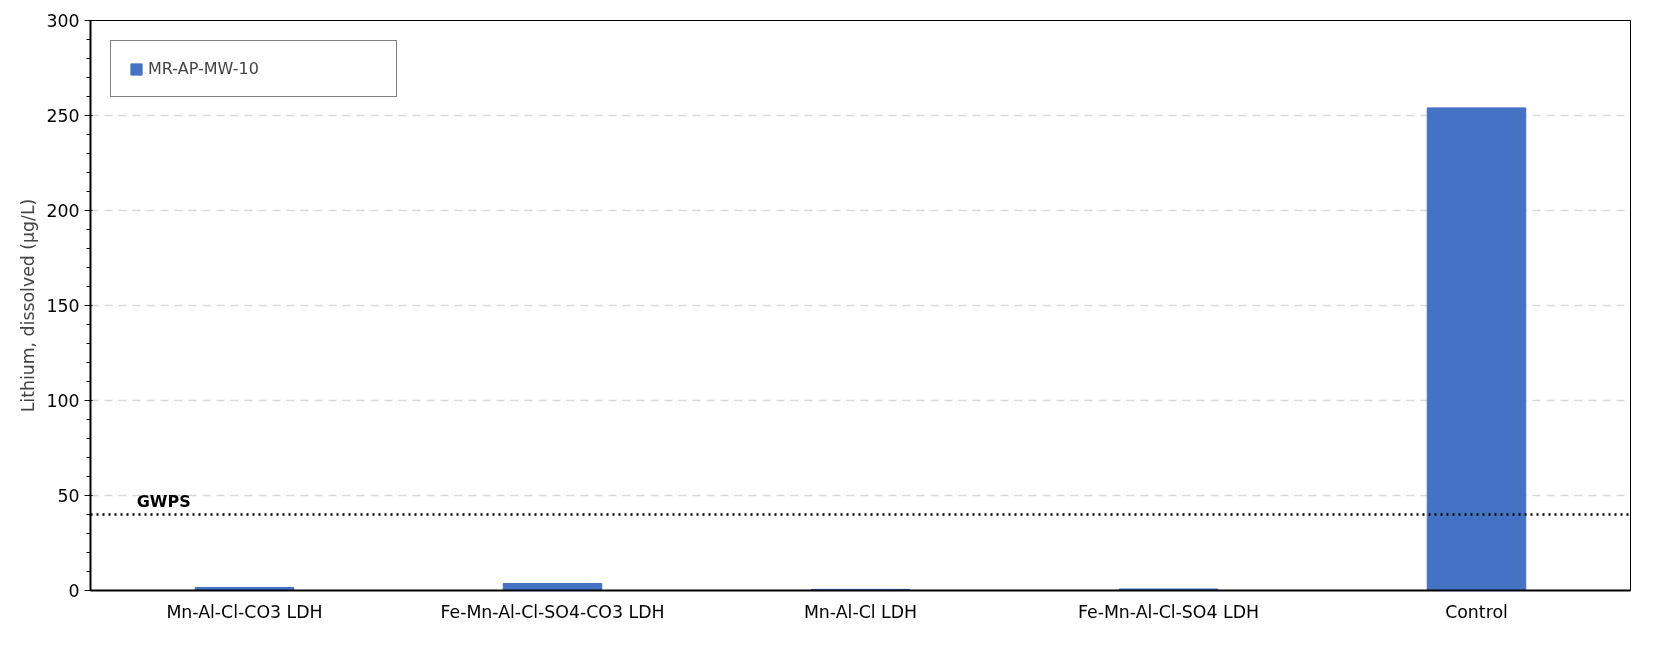 The width and height of the screenshot is (1662, 656). What do you see at coordinates (28, 305) in the screenshot?
I see `y-axis-title: Lithium, dissolved (µg/L)` at bounding box center [28, 305].